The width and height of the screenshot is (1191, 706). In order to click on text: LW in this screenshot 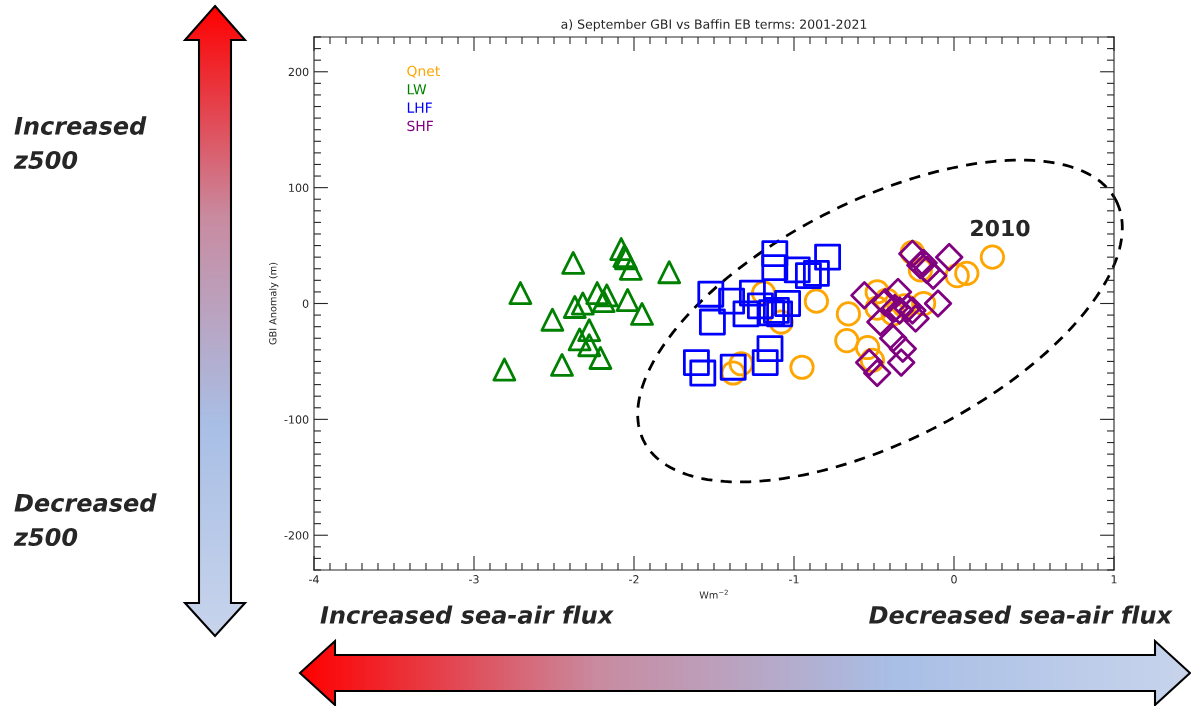, I will do `click(417, 89)`.